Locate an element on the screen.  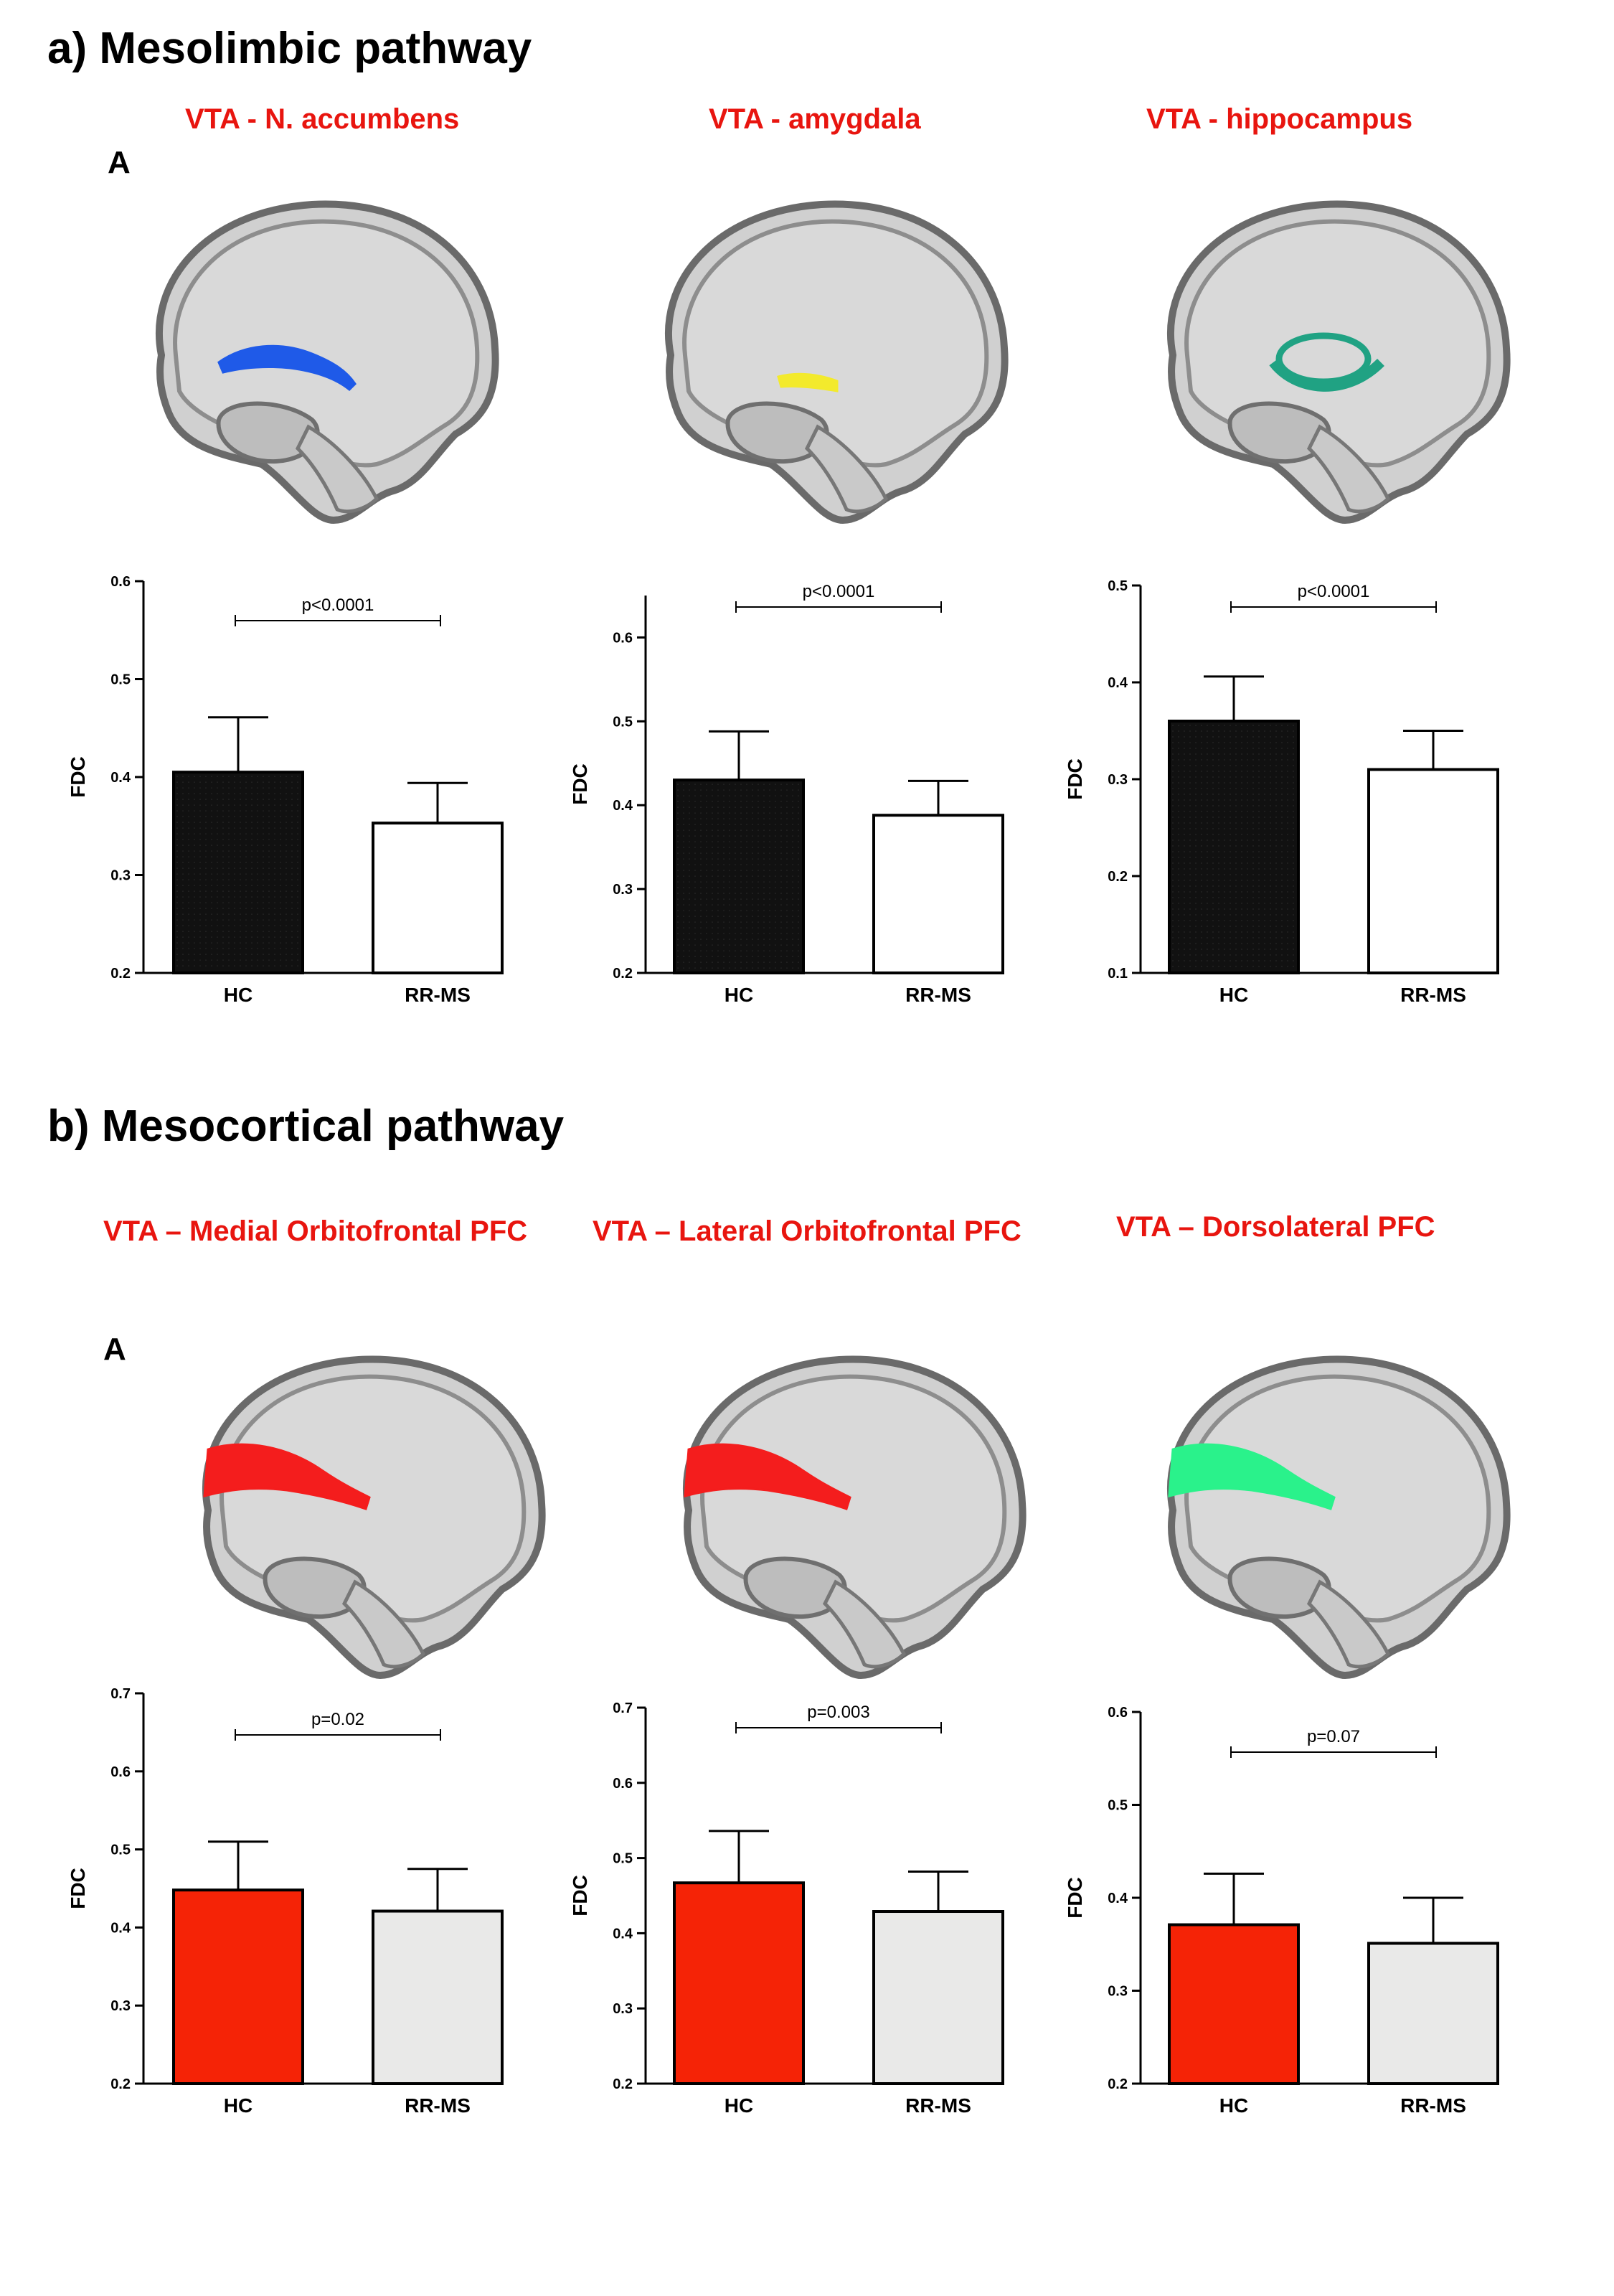
panel-title-lateral-ofc: VTA – Lateral Orbitofrontal PFC is located at coordinates (807, 1231).